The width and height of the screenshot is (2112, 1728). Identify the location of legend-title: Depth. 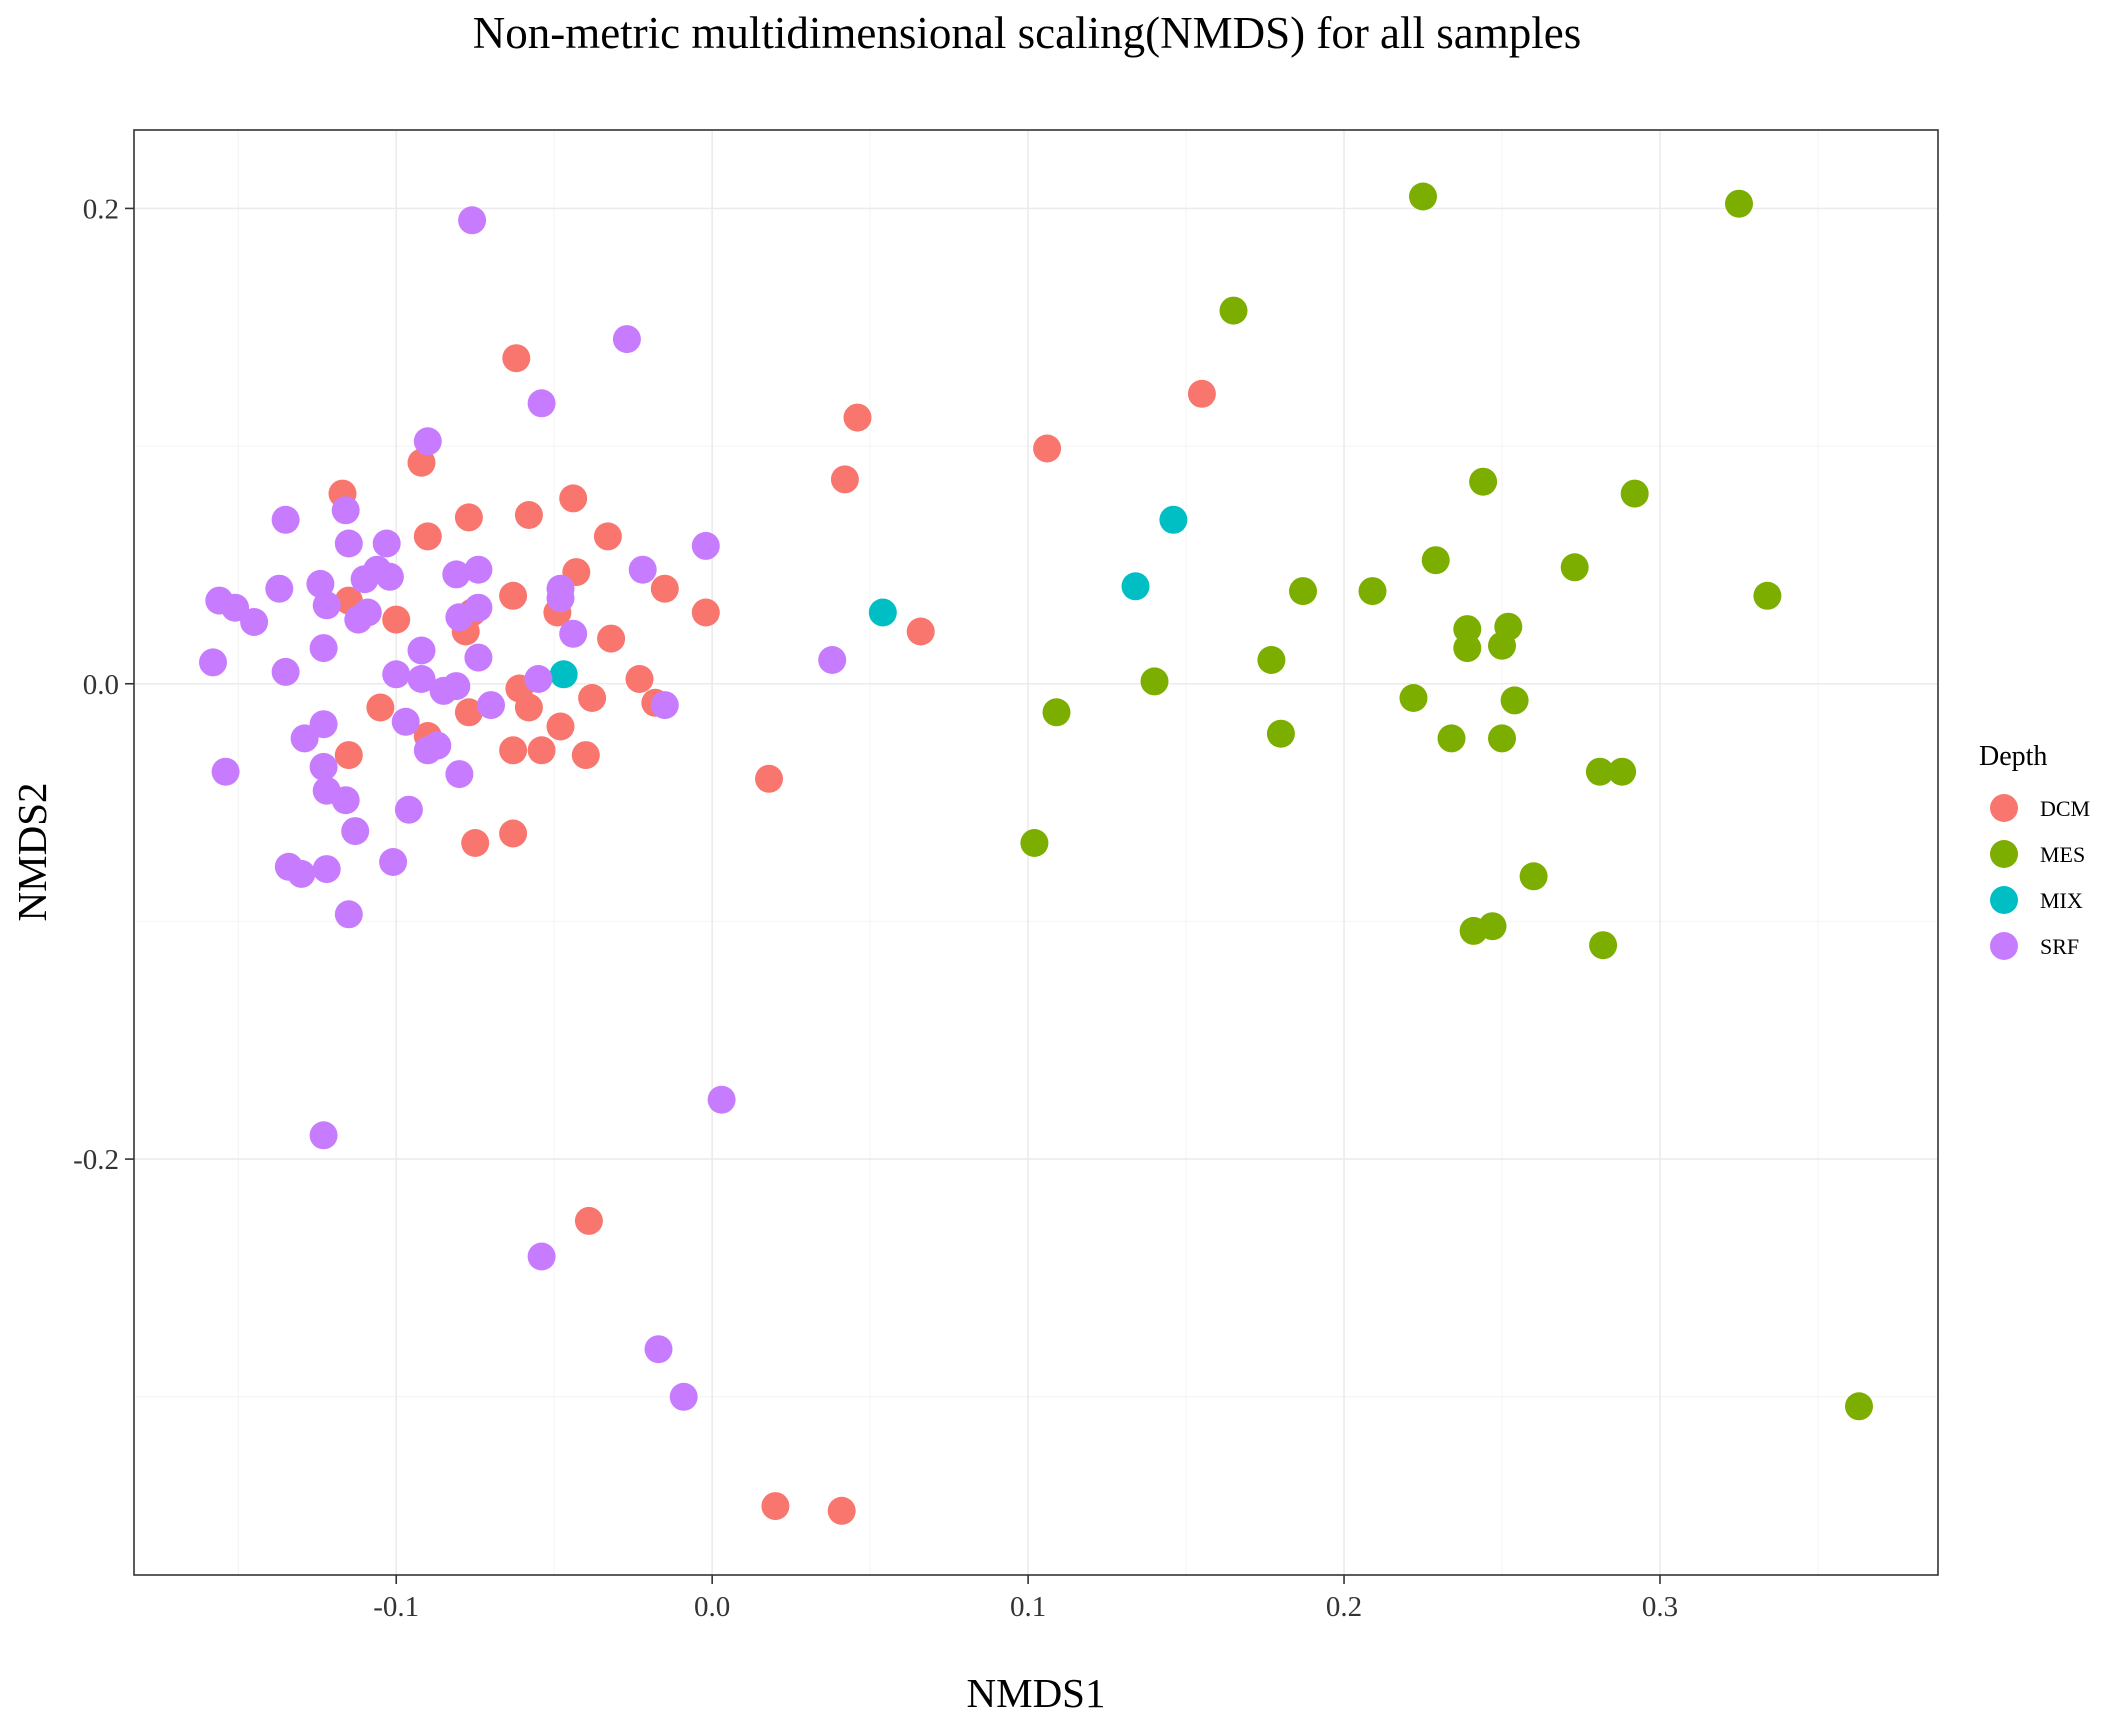
(2013, 756).